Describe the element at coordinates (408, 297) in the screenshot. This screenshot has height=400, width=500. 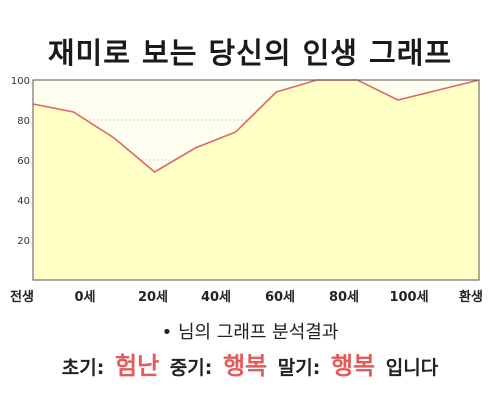
I see `x-tick-label: 100세` at that location.